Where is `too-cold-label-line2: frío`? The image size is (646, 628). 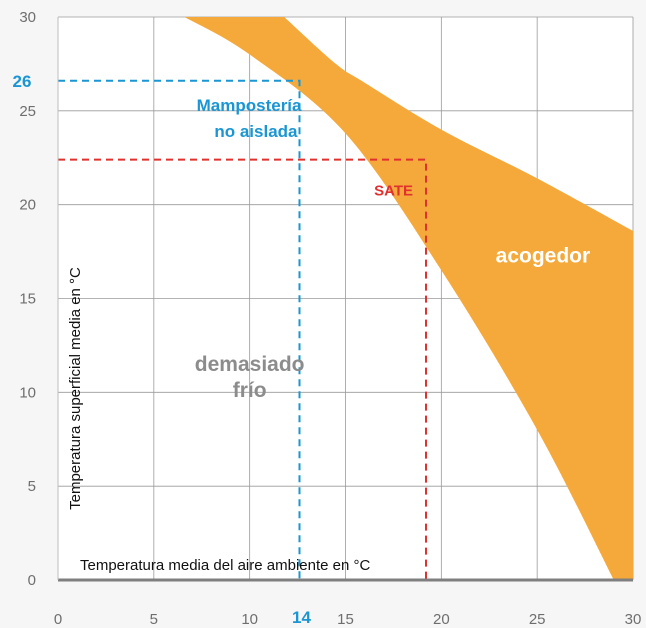
too-cold-label-line2: frío is located at coordinates (250, 390).